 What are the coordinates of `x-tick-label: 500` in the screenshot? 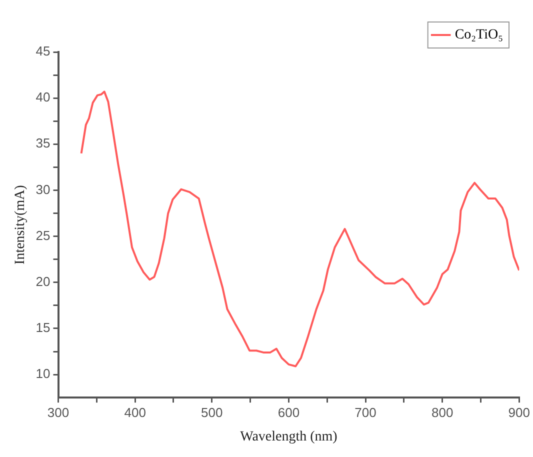 It's located at (212, 412).